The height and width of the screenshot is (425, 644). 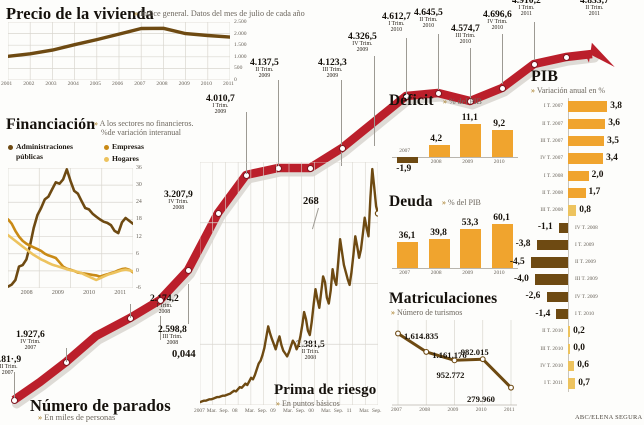 I want to click on financing-subtitle-line1: A los sectores no financieros., so click(x=146, y=123).